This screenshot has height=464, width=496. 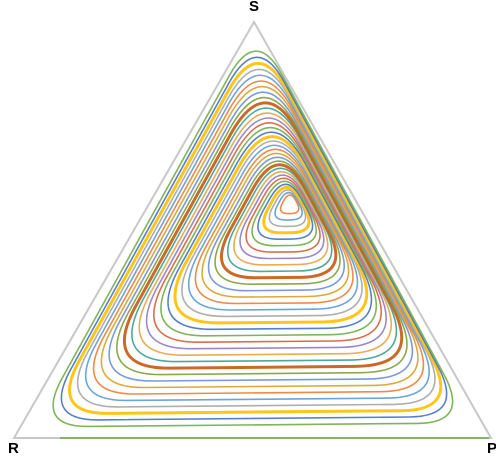 What do you see at coordinates (254, 7) in the screenshot?
I see `vertex-label-top: S` at bounding box center [254, 7].